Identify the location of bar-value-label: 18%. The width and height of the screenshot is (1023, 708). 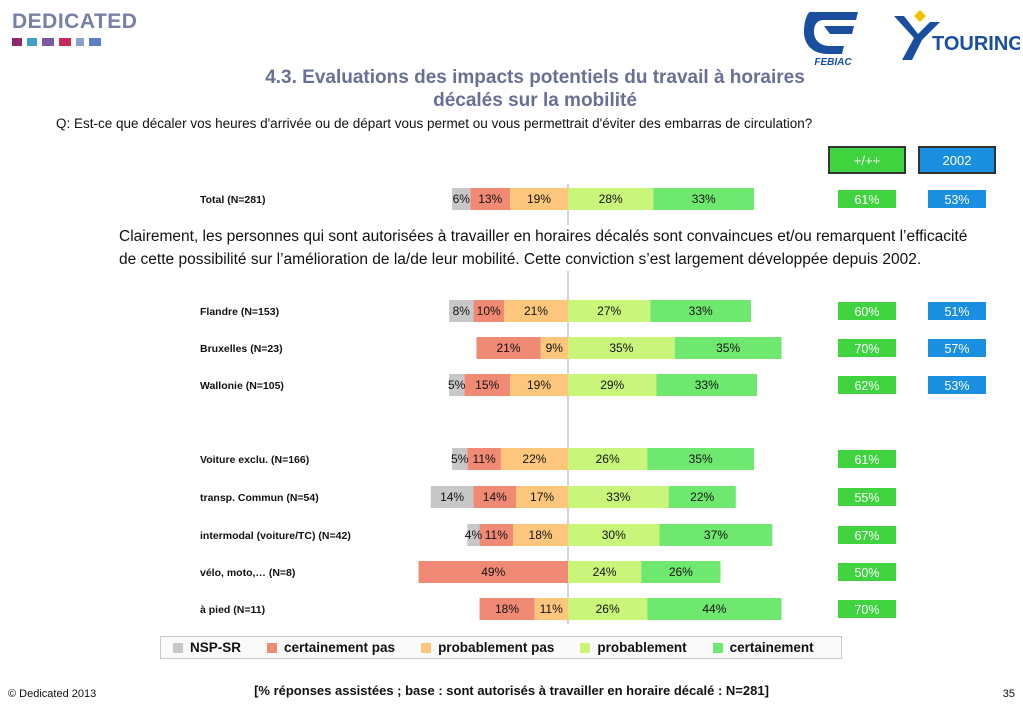
(507, 609).